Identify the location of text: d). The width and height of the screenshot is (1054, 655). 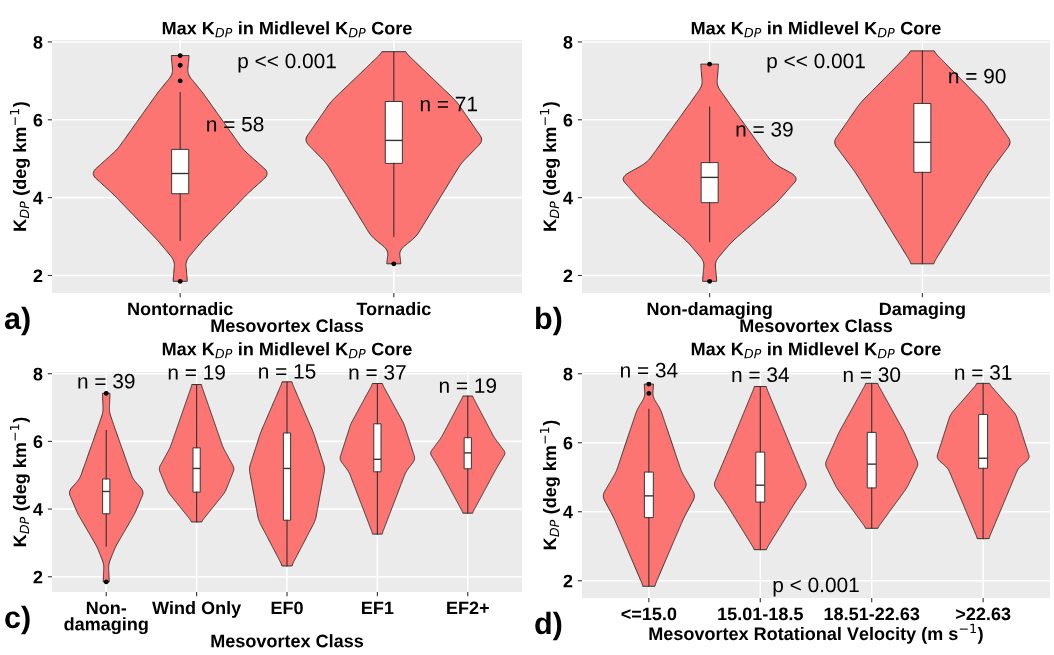
(548, 626).